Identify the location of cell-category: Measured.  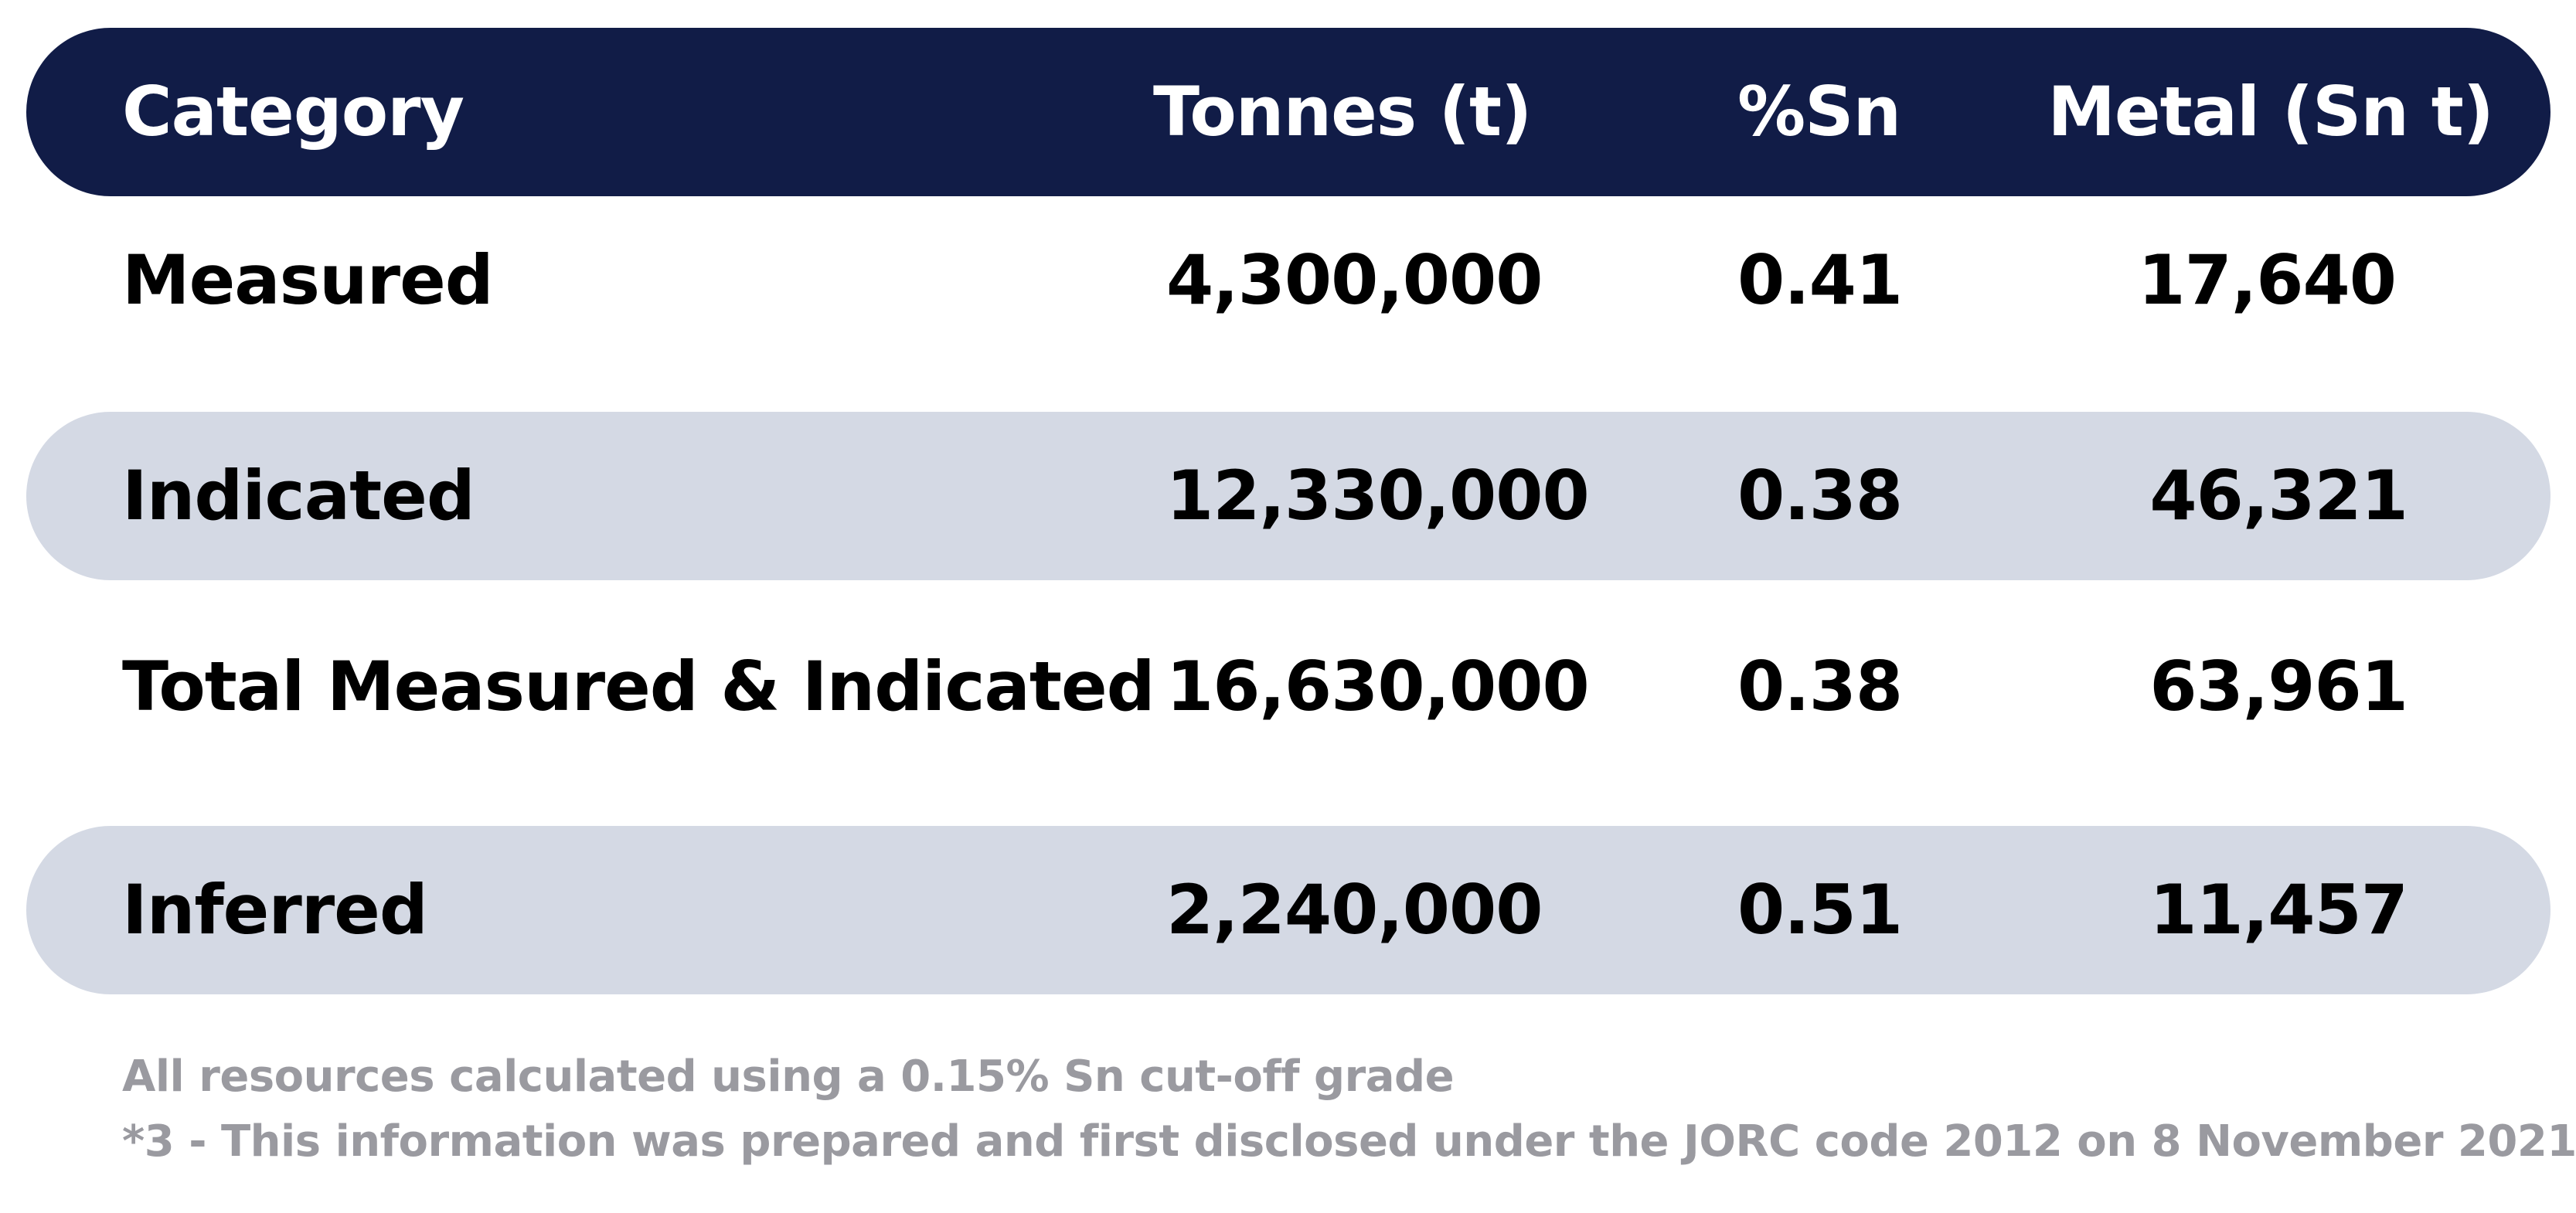
(308, 280).